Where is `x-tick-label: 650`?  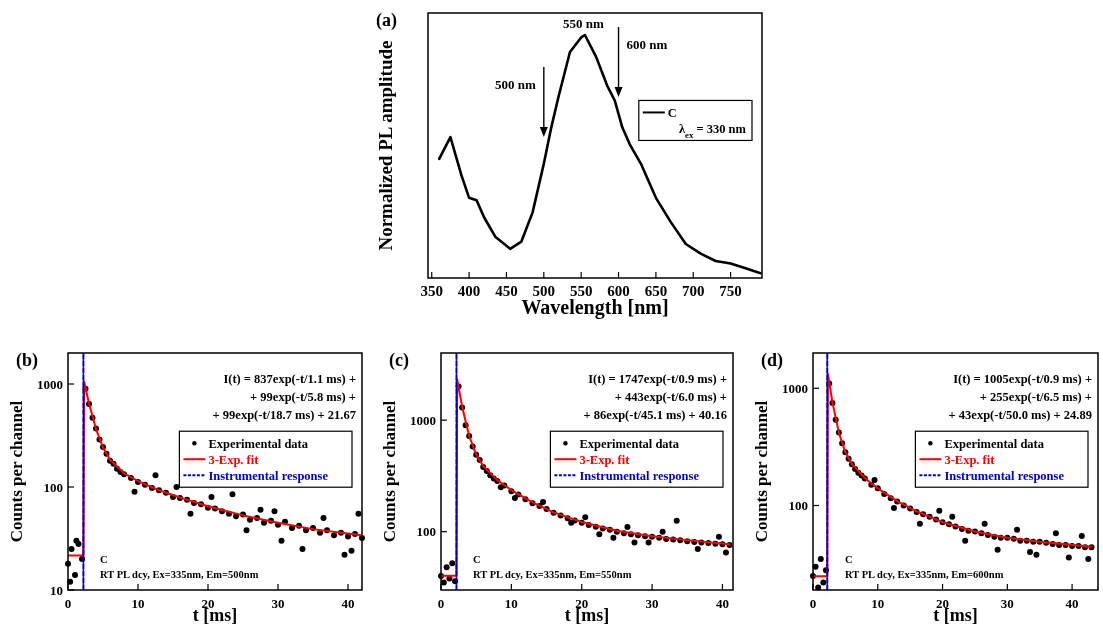 x-tick-label: 650 is located at coordinates (656, 291).